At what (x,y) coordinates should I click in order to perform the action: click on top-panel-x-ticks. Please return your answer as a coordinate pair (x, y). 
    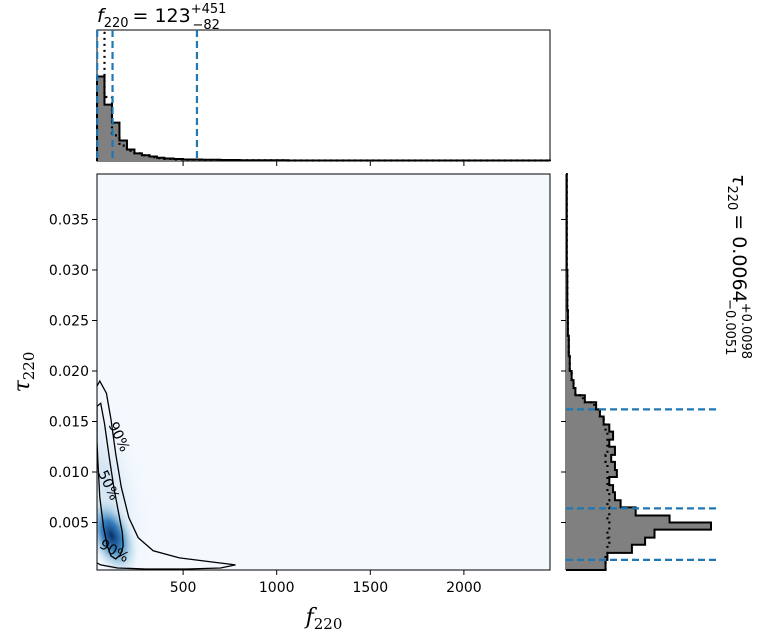
    Looking at the image, I should click on (323, 163).